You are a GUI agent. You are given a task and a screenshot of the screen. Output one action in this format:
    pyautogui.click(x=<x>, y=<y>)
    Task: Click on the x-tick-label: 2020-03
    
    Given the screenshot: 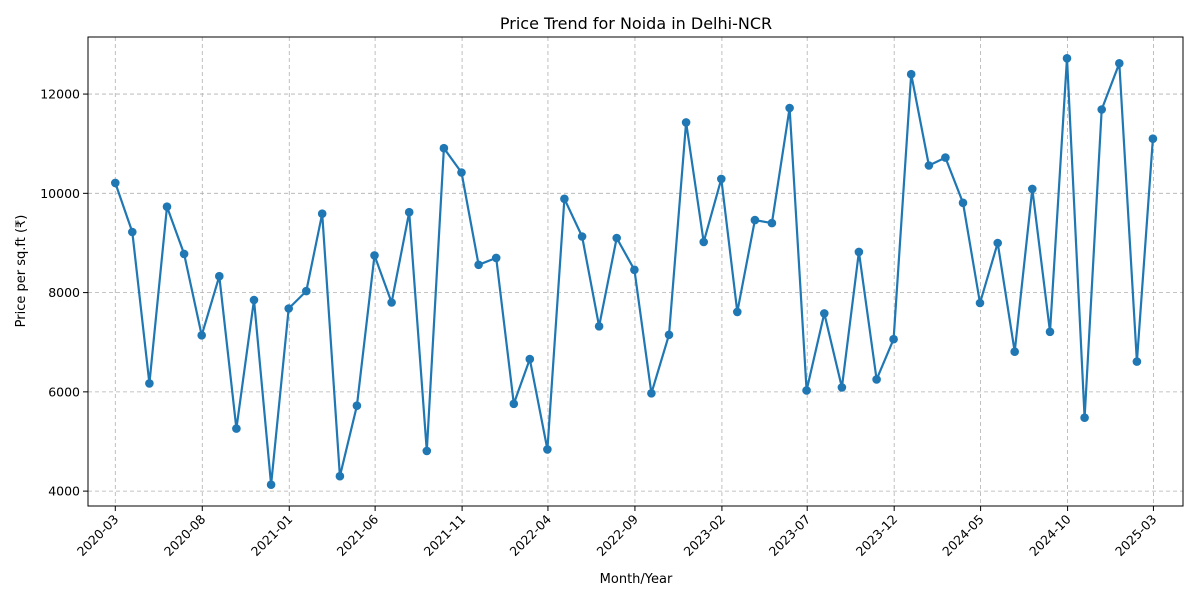 What is the action you would take?
    pyautogui.click(x=98, y=536)
    